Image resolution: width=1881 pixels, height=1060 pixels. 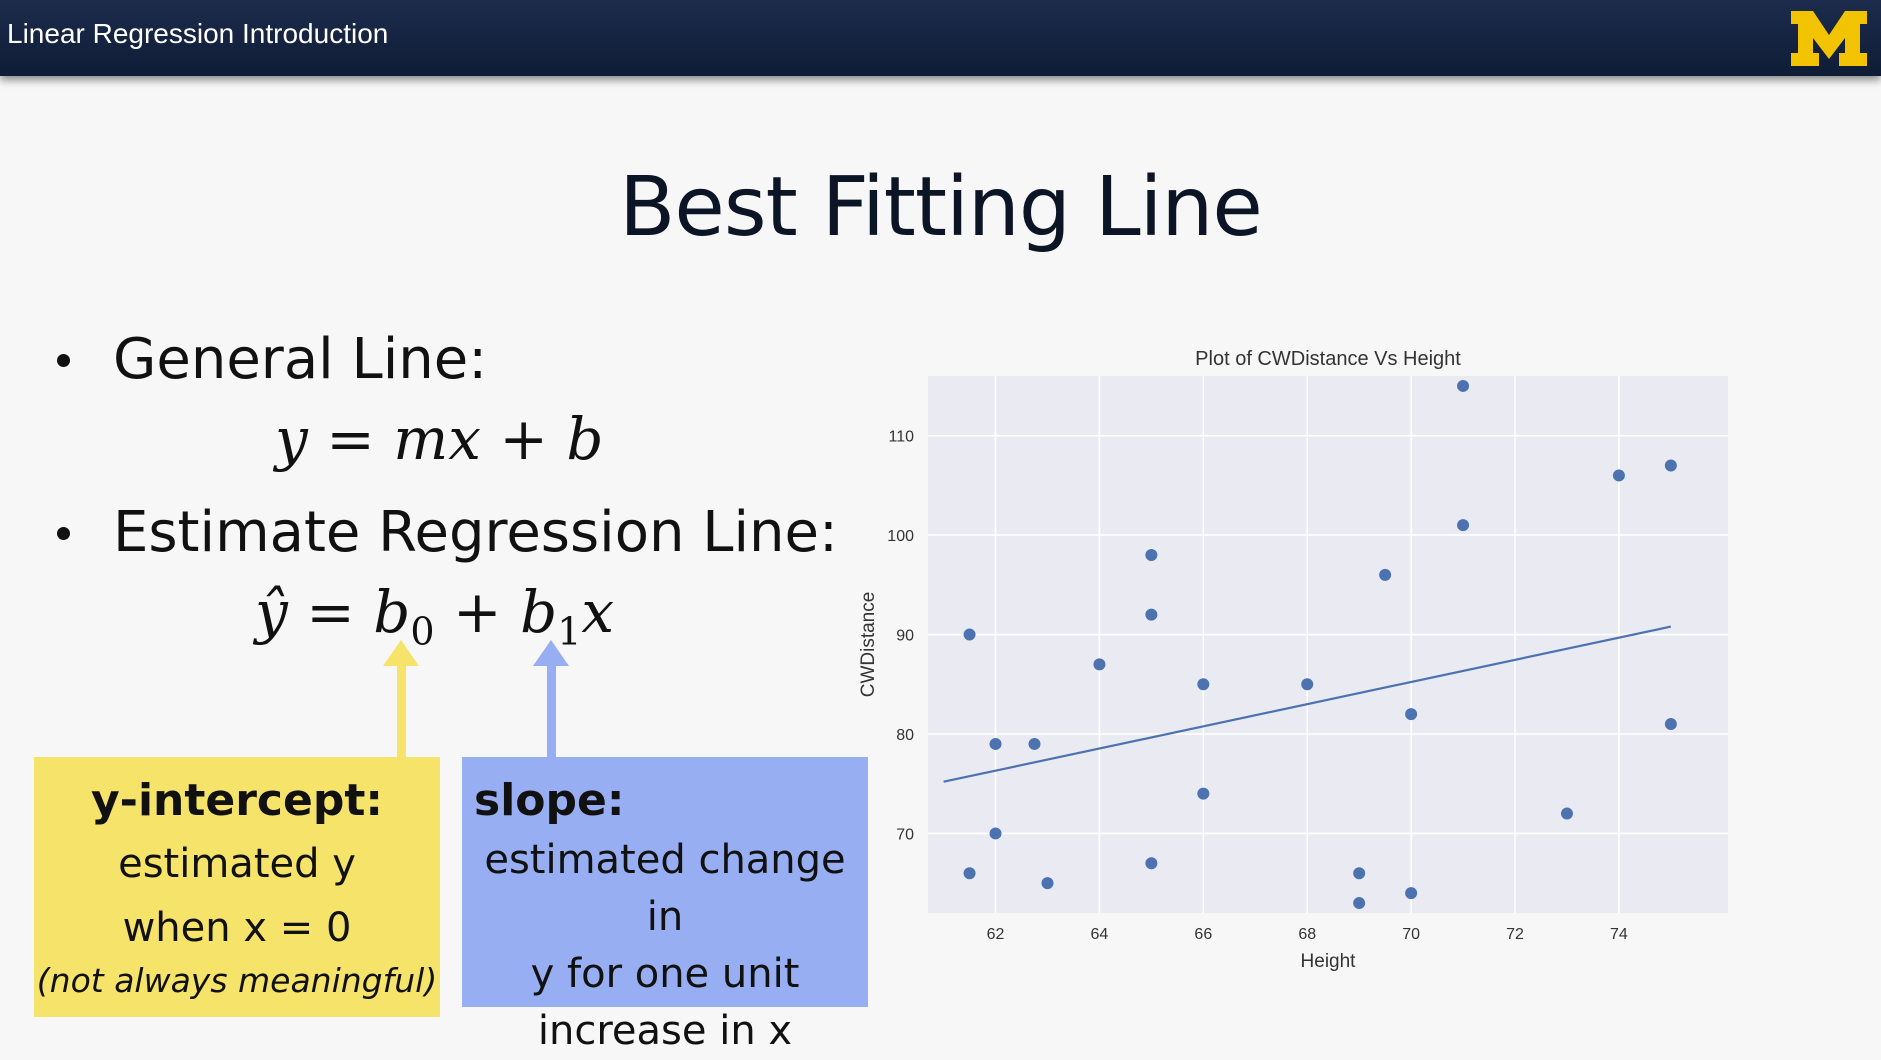 What do you see at coordinates (404, 616) in the screenshot?
I see `eq-b0: b0` at bounding box center [404, 616].